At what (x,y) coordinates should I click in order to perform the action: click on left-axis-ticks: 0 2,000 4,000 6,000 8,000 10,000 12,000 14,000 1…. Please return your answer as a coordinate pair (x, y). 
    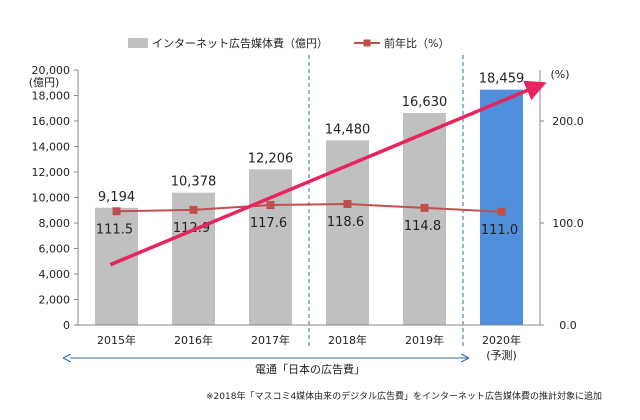
    Looking at the image, I should click on (55, 198).